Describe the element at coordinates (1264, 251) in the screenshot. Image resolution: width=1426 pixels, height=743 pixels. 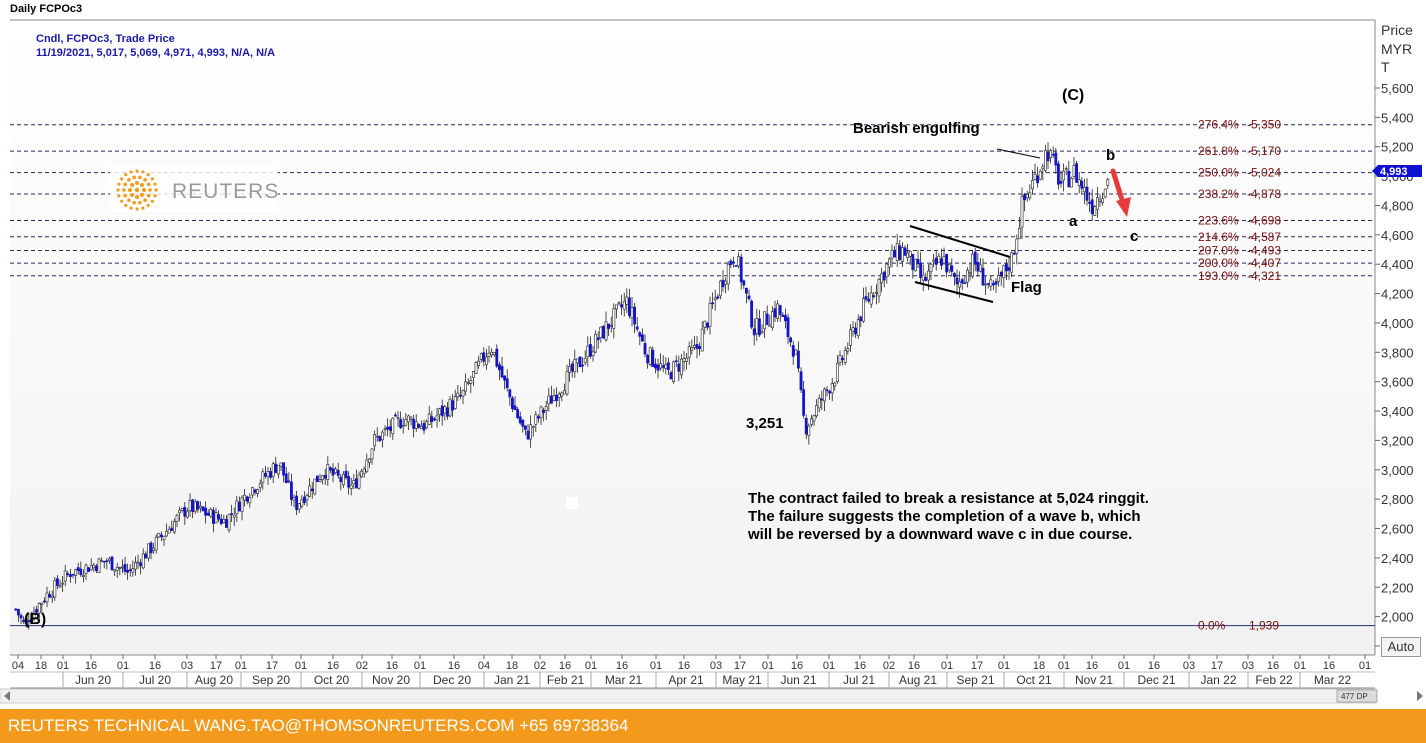
I see `fib-value-label: -4,493` at that location.